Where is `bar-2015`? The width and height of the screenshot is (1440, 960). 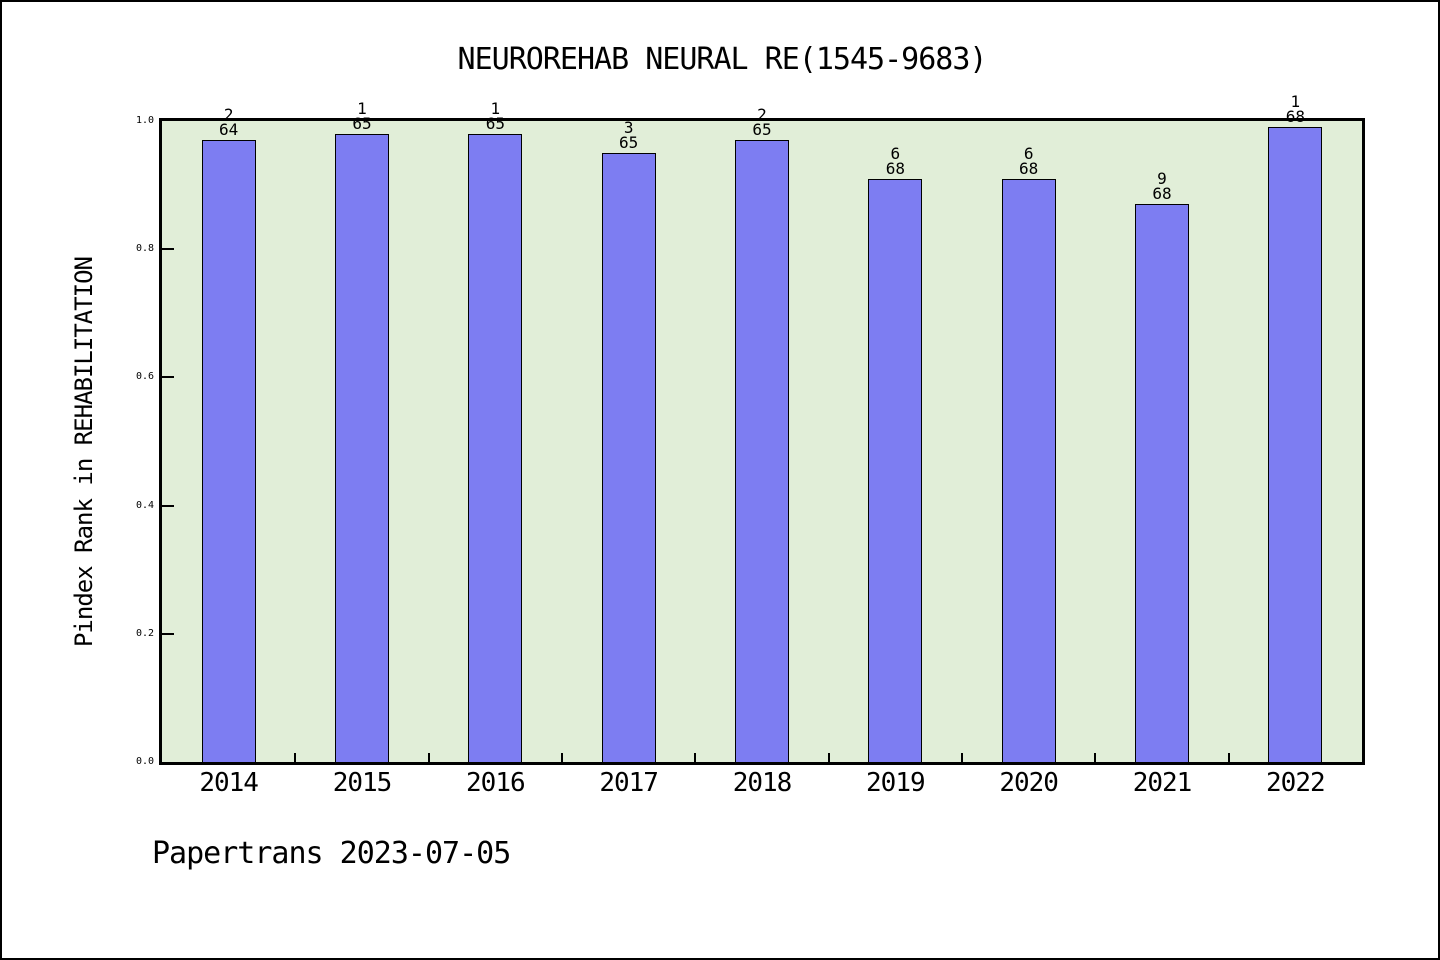 bar-2015 is located at coordinates (362, 447).